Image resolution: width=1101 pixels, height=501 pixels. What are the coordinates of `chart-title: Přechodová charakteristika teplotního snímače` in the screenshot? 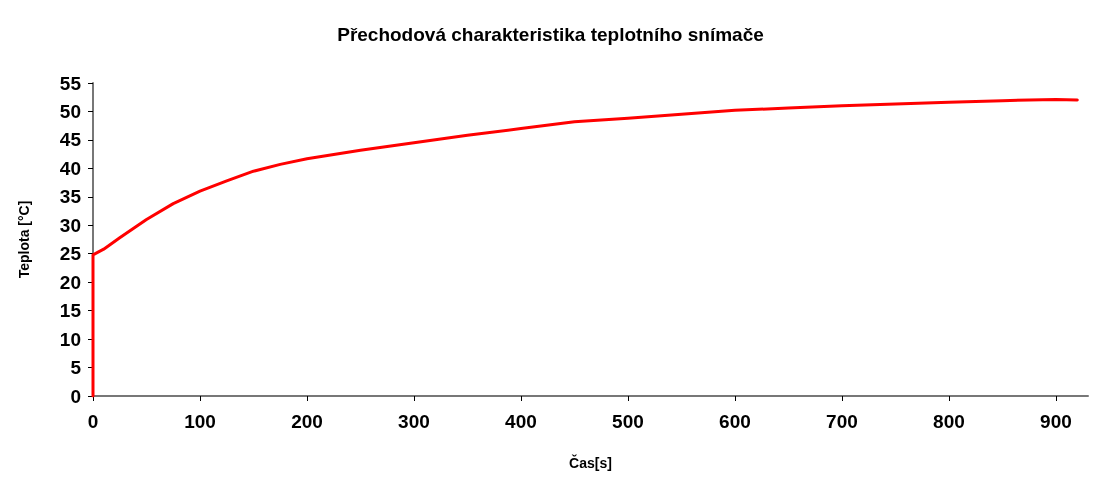 It's located at (550, 34).